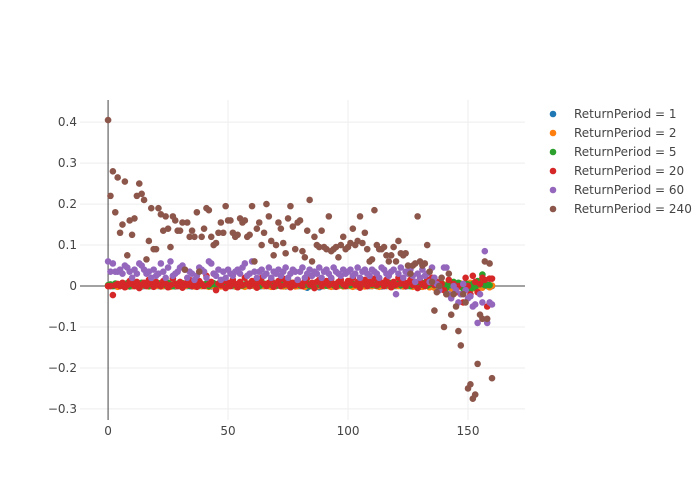 Image resolution: width=700 pixels, height=500 pixels. I want to click on legend-item: ReturnPeriod = 240, so click(620, 209).